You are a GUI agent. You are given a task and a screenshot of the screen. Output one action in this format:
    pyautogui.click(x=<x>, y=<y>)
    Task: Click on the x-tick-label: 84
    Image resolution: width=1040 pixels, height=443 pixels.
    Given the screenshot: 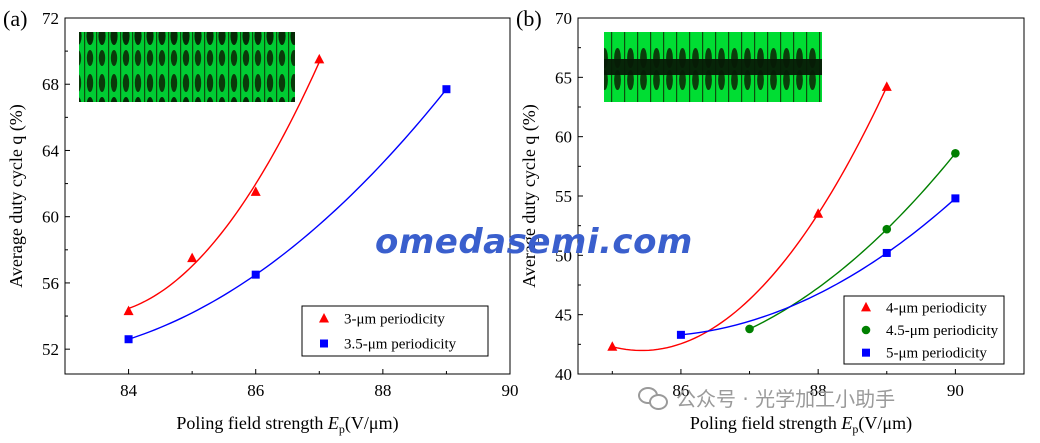 What is the action you would take?
    pyautogui.click(x=129, y=390)
    